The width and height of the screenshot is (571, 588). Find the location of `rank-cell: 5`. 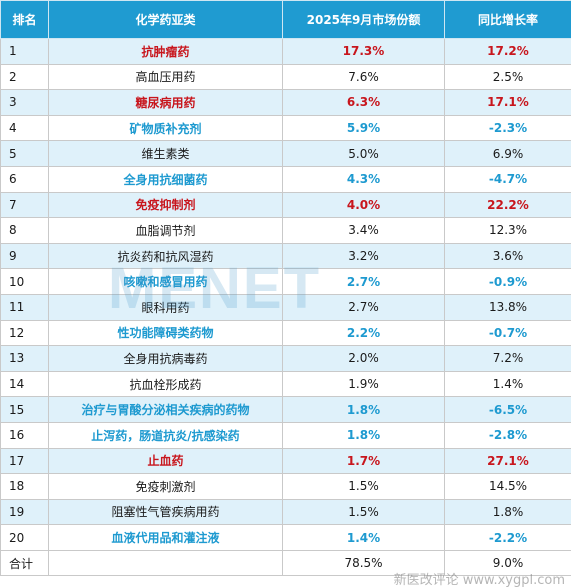

rank-cell: 5 is located at coordinates (24, 153).